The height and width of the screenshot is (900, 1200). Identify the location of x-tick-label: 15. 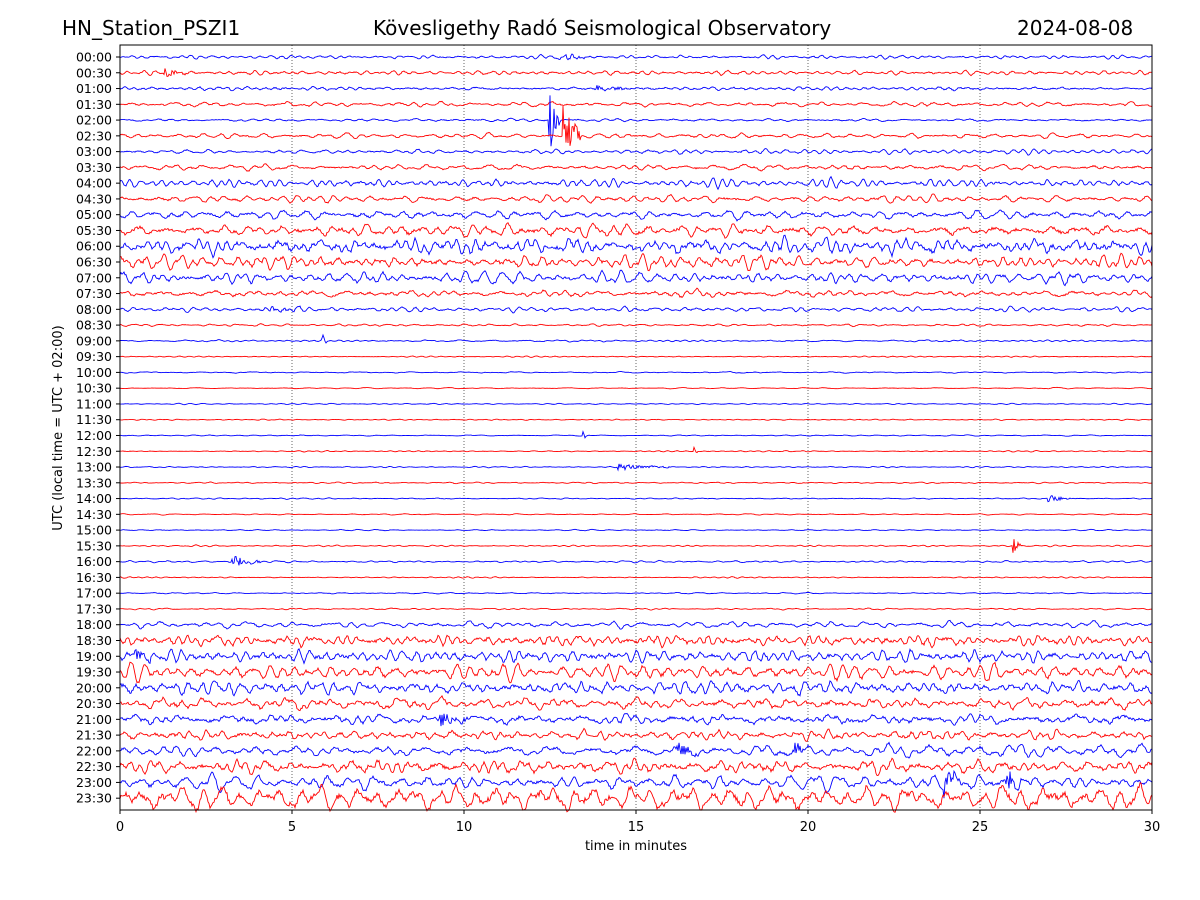
(636, 827).